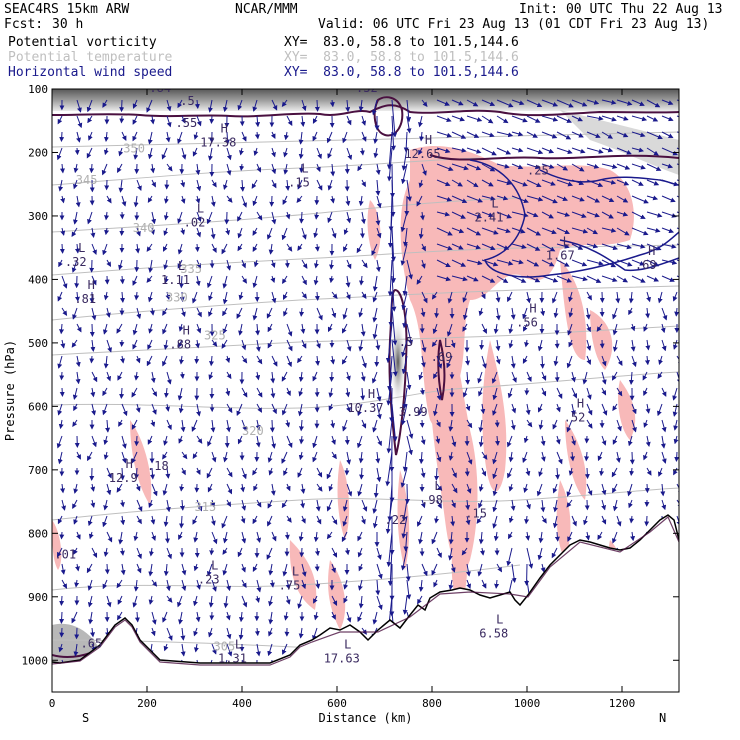  Describe the element at coordinates (304, 169) in the screenshot. I see `extremum-type: L` at that location.